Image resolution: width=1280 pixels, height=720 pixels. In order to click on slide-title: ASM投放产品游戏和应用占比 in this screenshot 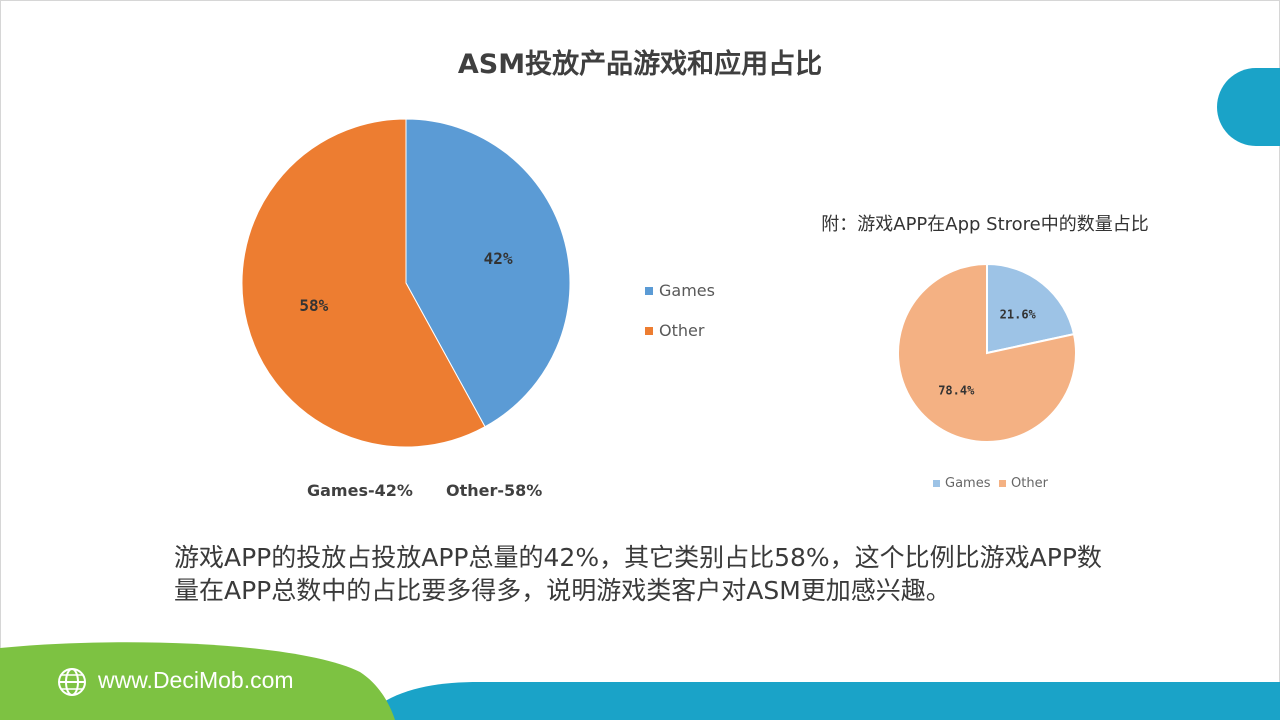, I will do `click(640, 64)`.